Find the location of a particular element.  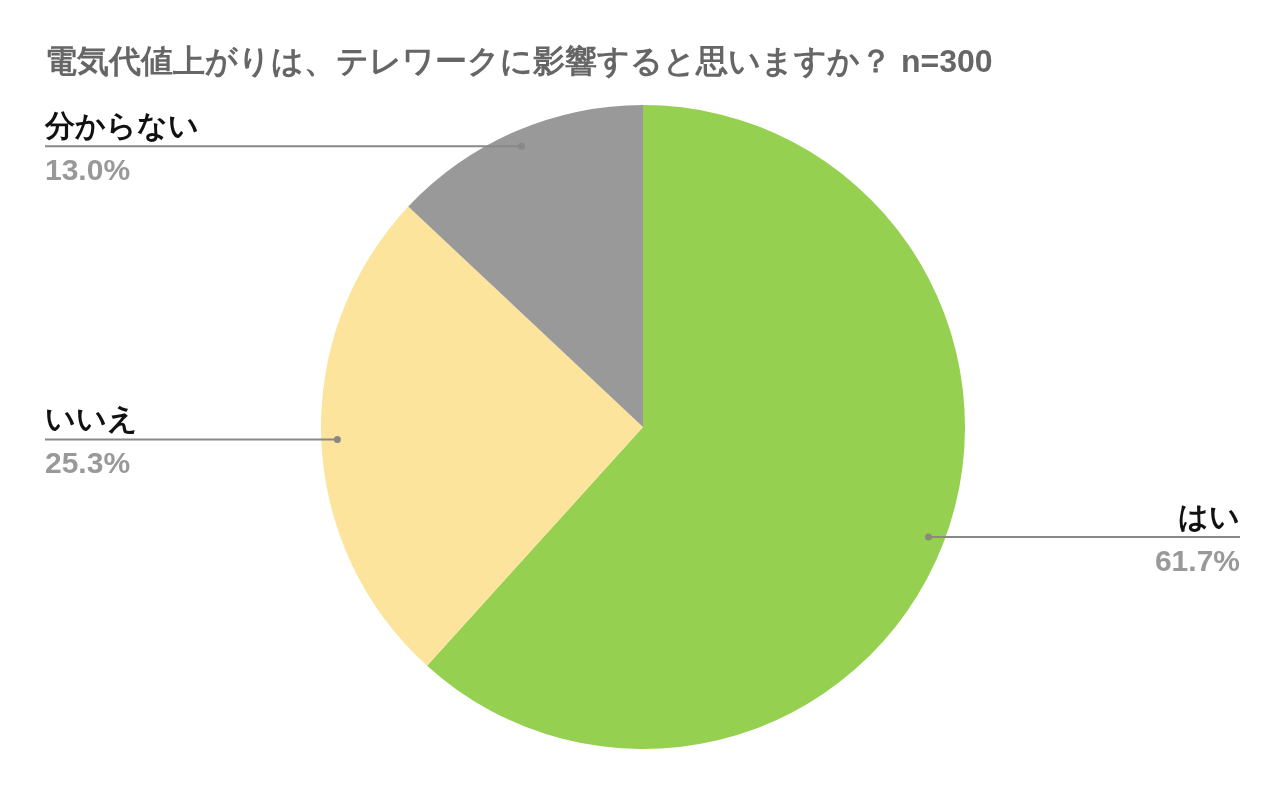

chart-title: 電気代値上がりは、テレワークに影響すると思いますか？ n=300 is located at coordinates (519, 61).